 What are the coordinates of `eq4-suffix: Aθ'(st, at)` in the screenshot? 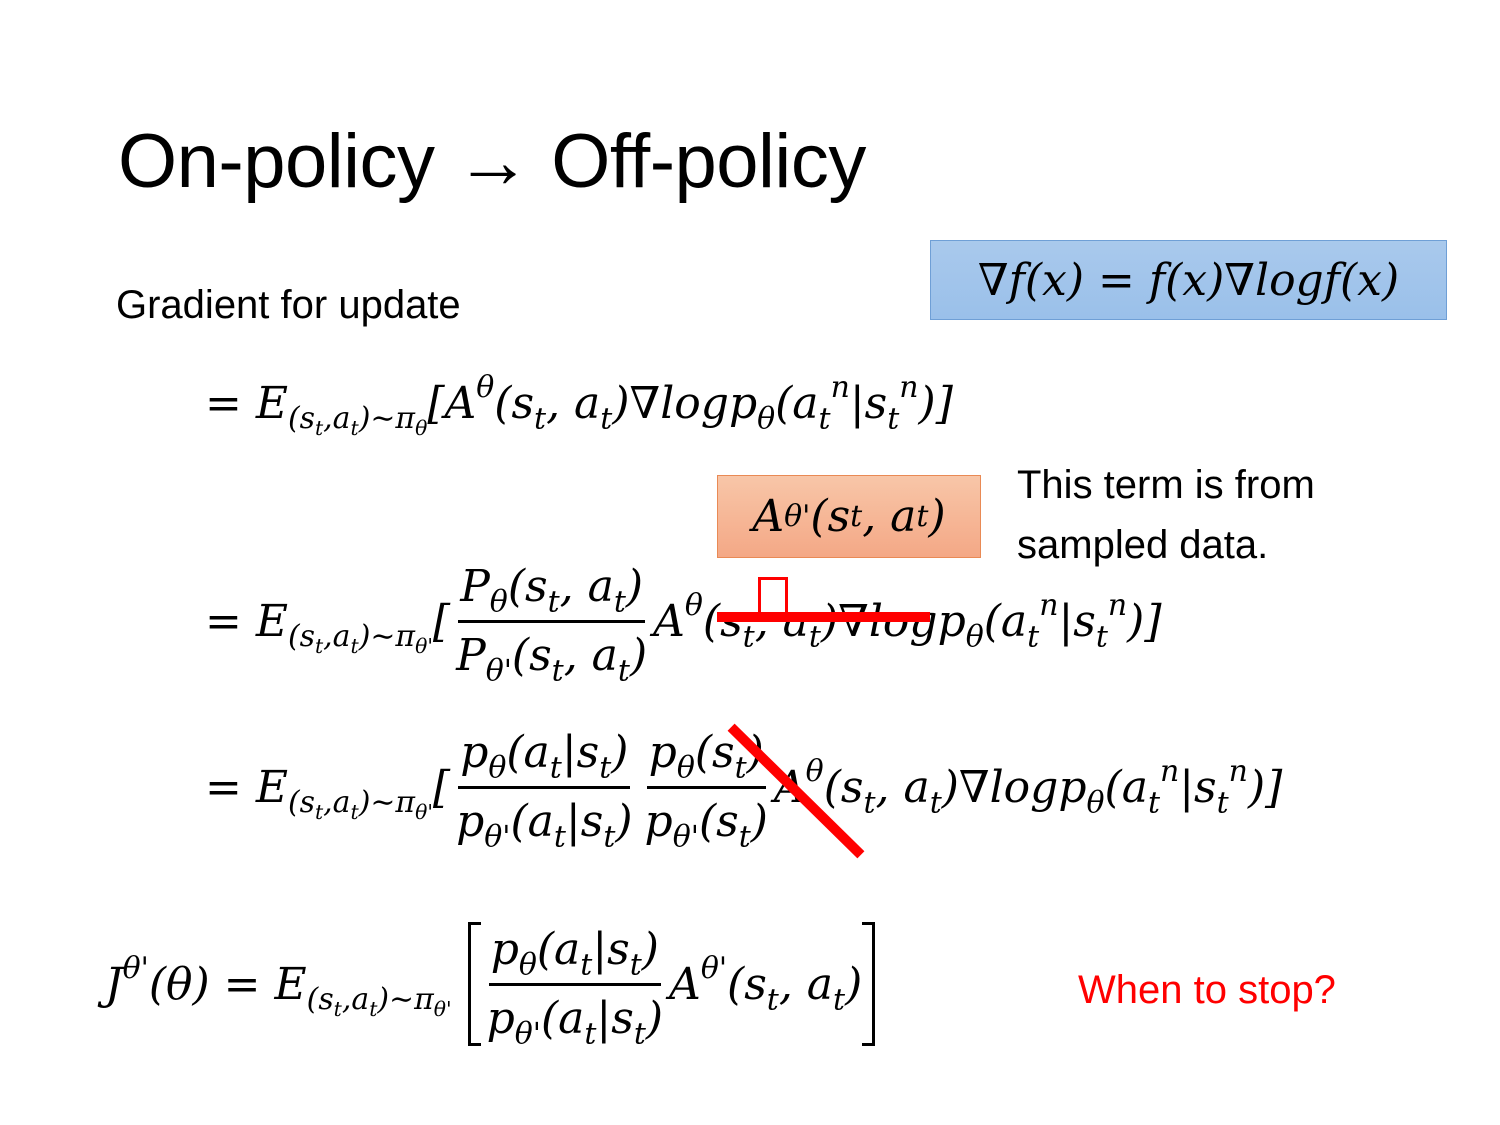 It's located at (766, 983).